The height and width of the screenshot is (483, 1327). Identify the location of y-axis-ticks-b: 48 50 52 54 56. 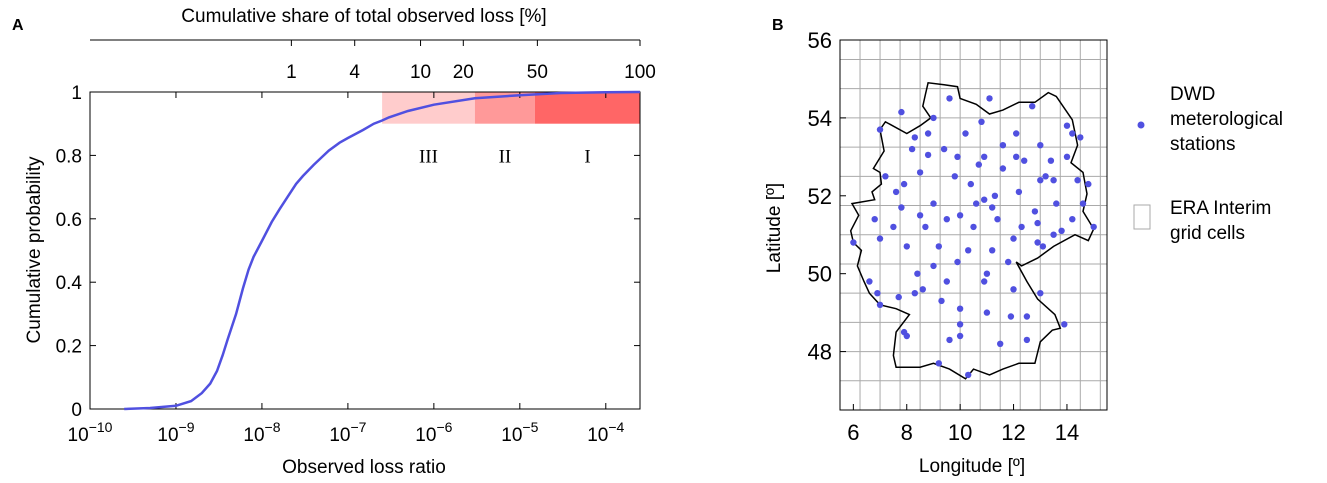
(827, 196).